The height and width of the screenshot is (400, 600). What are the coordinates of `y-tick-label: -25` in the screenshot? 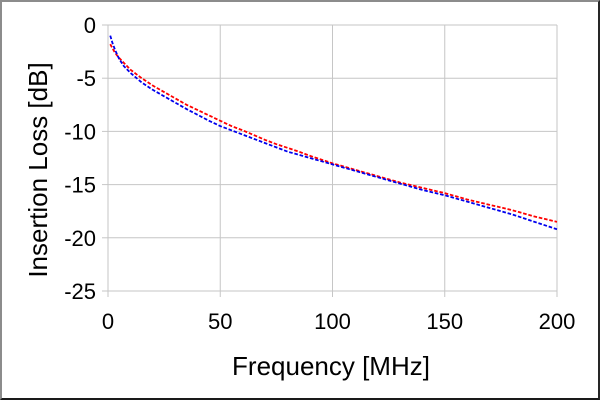 It's located at (80, 291).